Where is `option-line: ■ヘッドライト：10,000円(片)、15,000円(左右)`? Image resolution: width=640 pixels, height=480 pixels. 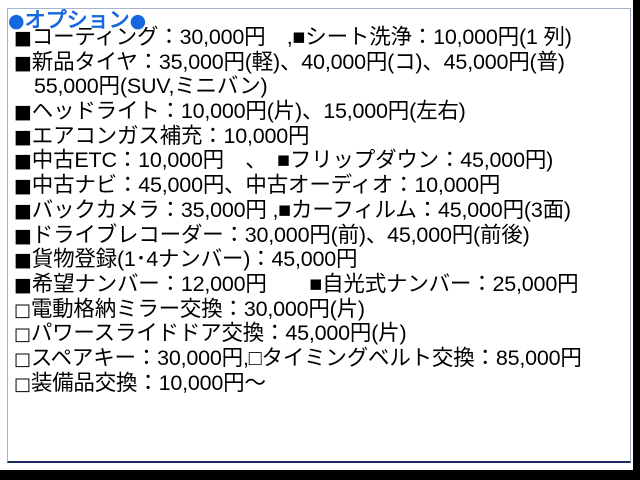 option-line: ■ヘッドライト：10,000円(片)、15,000円(左右) is located at coordinates (322, 111).